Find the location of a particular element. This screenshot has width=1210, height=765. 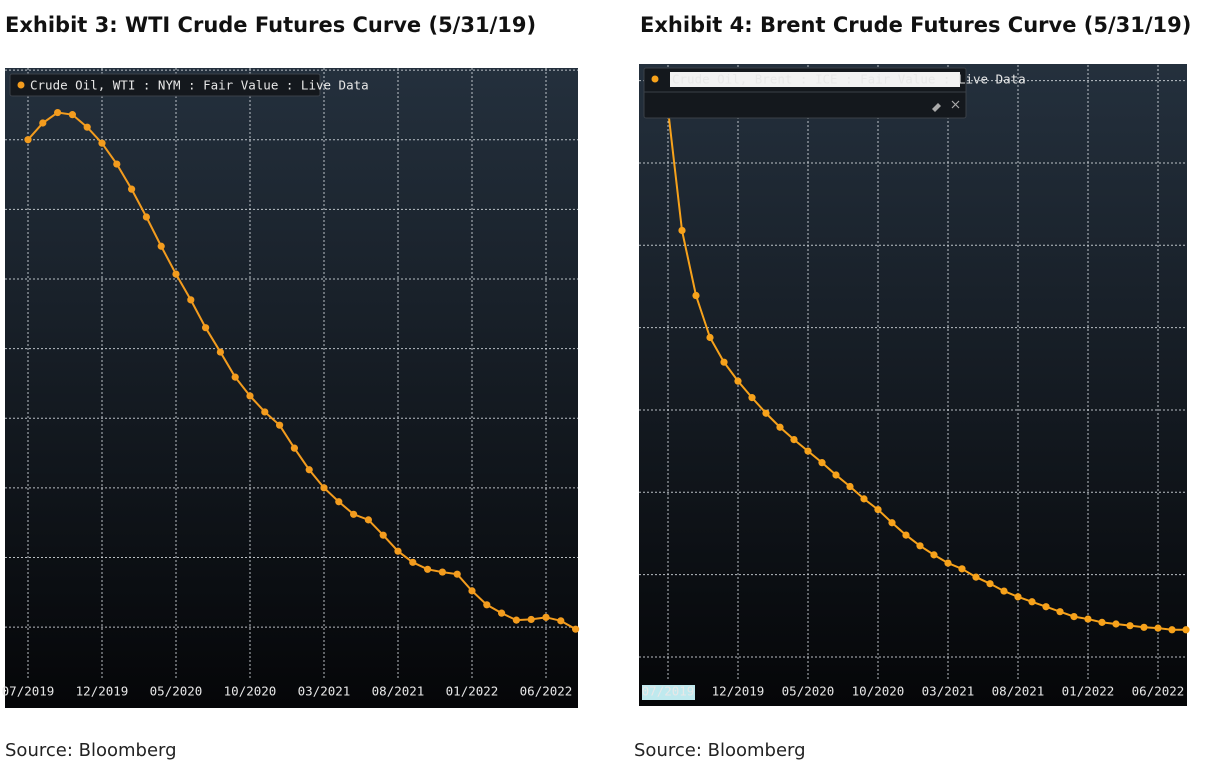

tick-highlight is located at coordinates (668, 692).